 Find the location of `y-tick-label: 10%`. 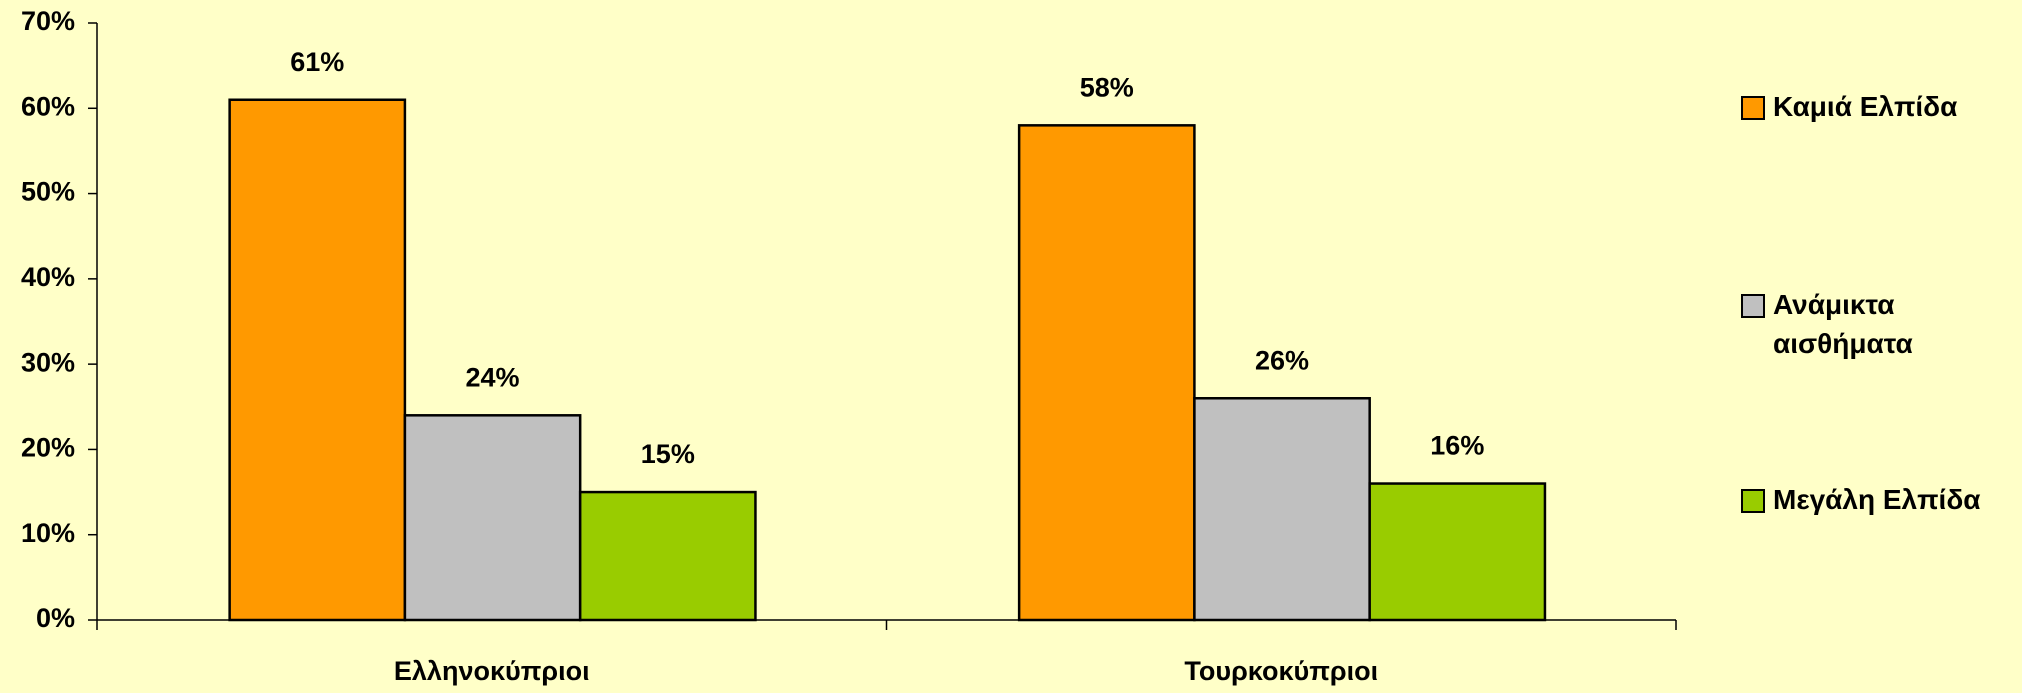

y-tick-label: 10% is located at coordinates (48, 533).